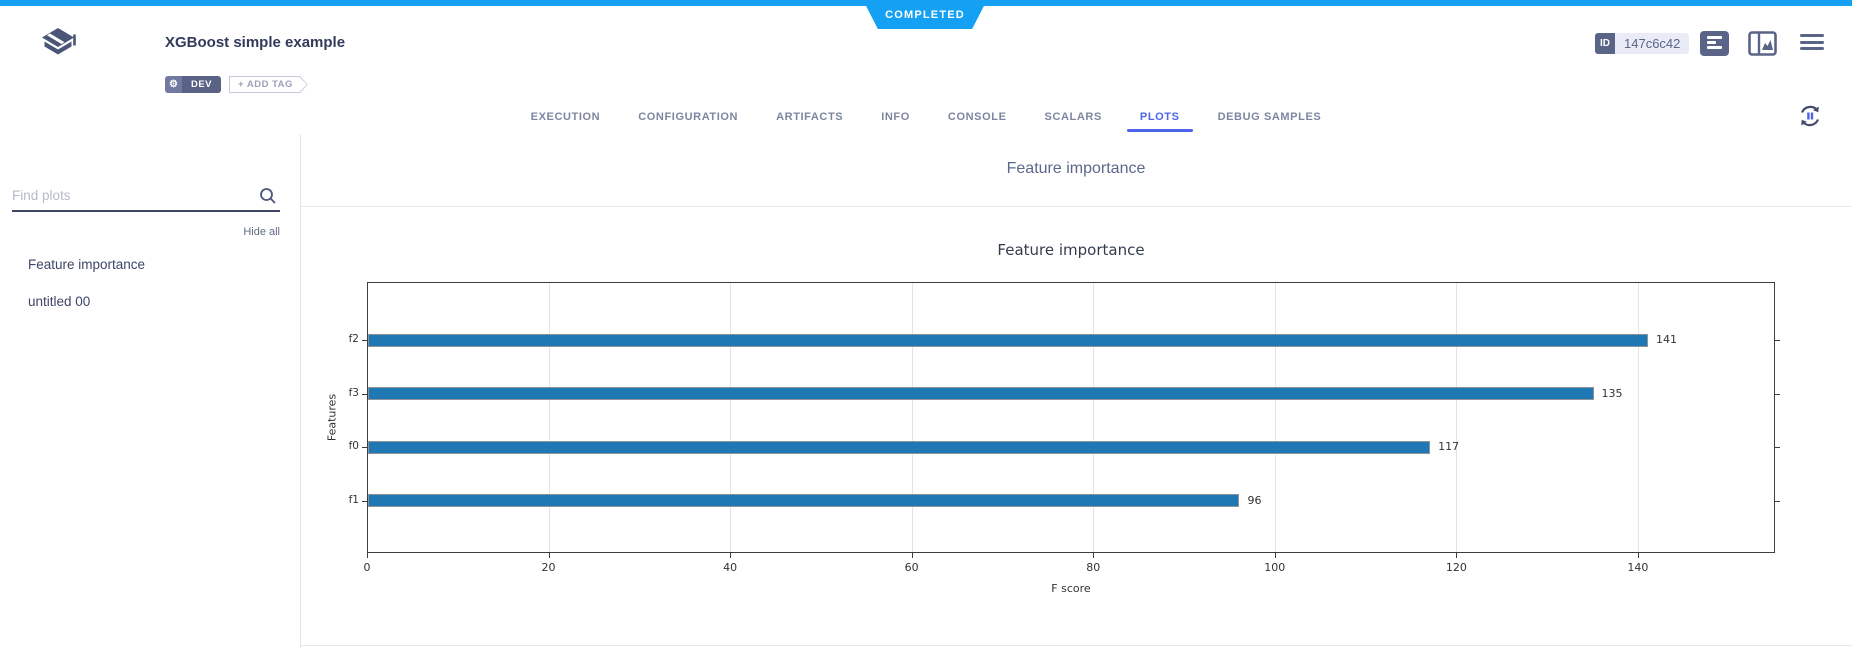 The width and height of the screenshot is (1852, 648). I want to click on hamburger-menu-icon, so click(1812, 42).